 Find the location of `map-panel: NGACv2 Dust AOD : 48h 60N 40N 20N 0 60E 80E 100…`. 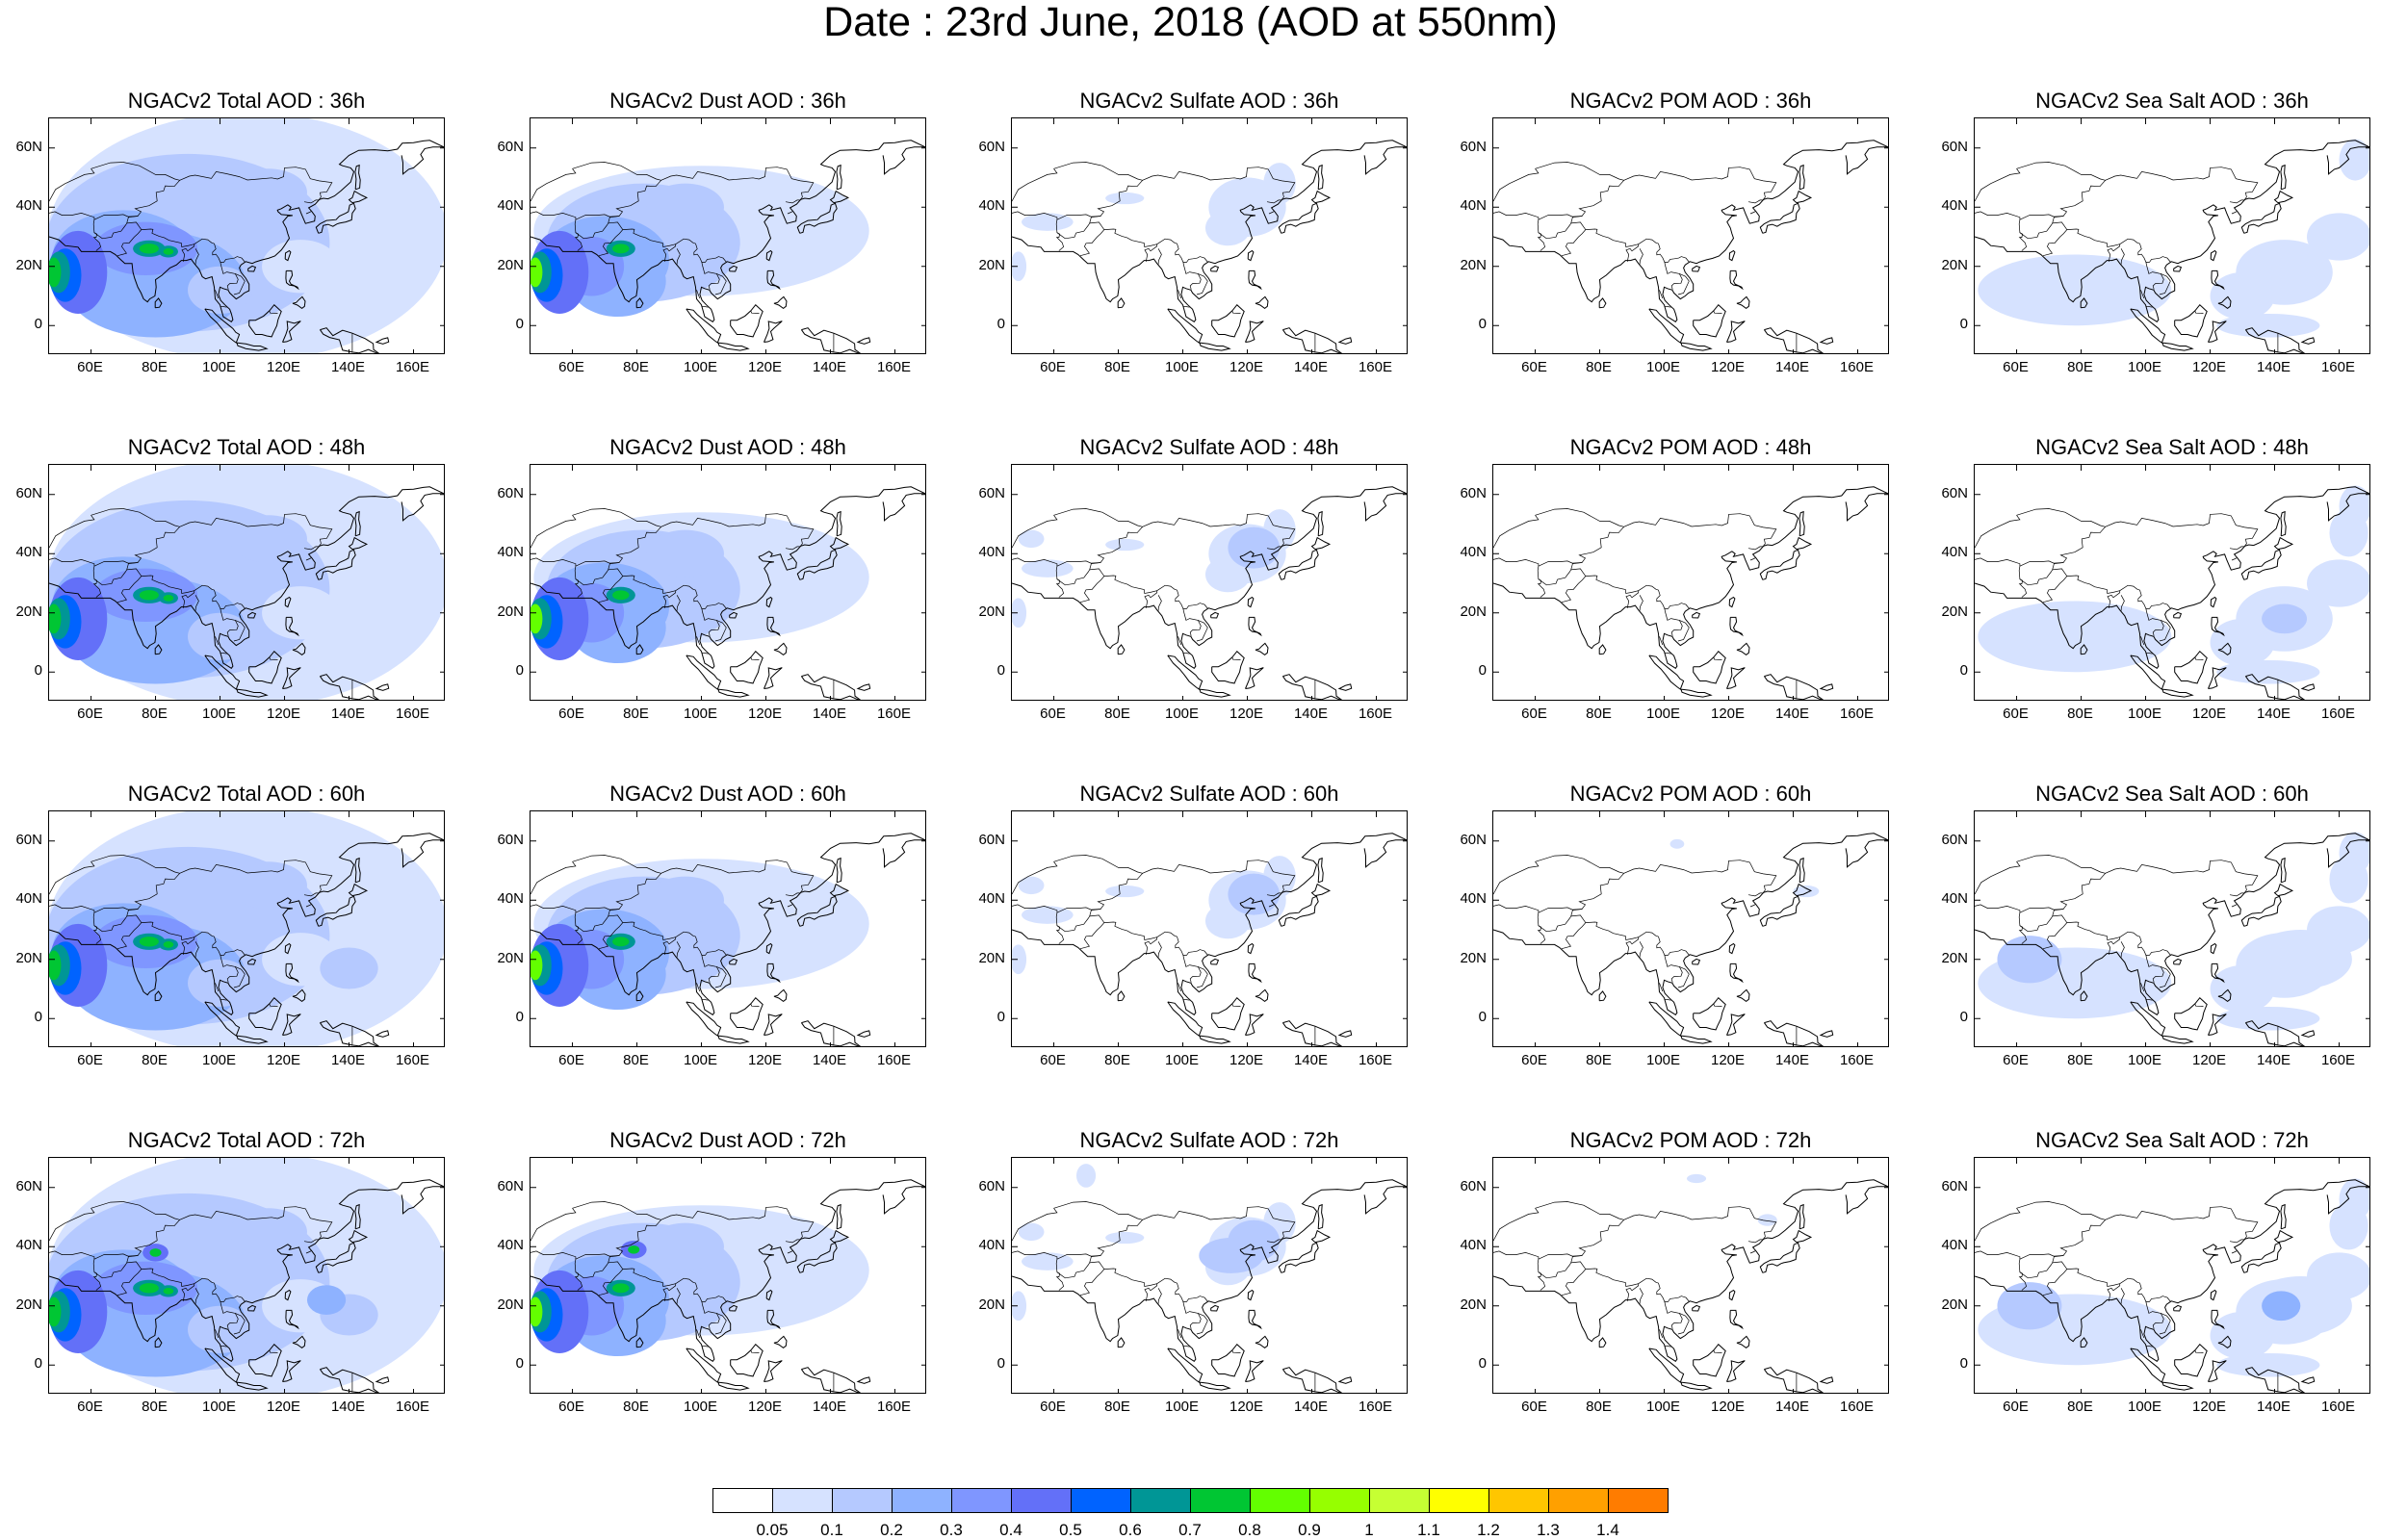

map-panel: NGACv2 Dust AOD : 48h 60N 40N 20N 0 60E 80E 100… is located at coordinates (711, 578).